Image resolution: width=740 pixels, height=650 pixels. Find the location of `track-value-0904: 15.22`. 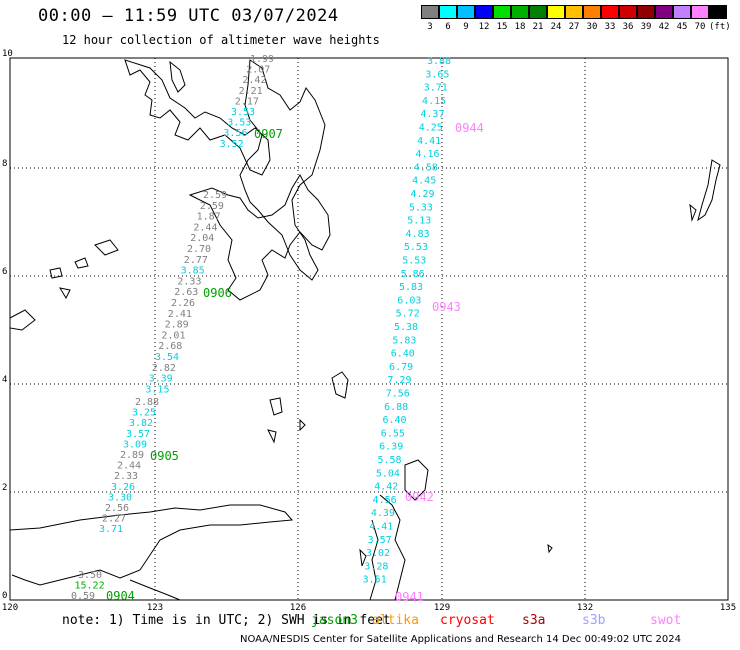

track-value-0904: 15.22 is located at coordinates (90, 586).